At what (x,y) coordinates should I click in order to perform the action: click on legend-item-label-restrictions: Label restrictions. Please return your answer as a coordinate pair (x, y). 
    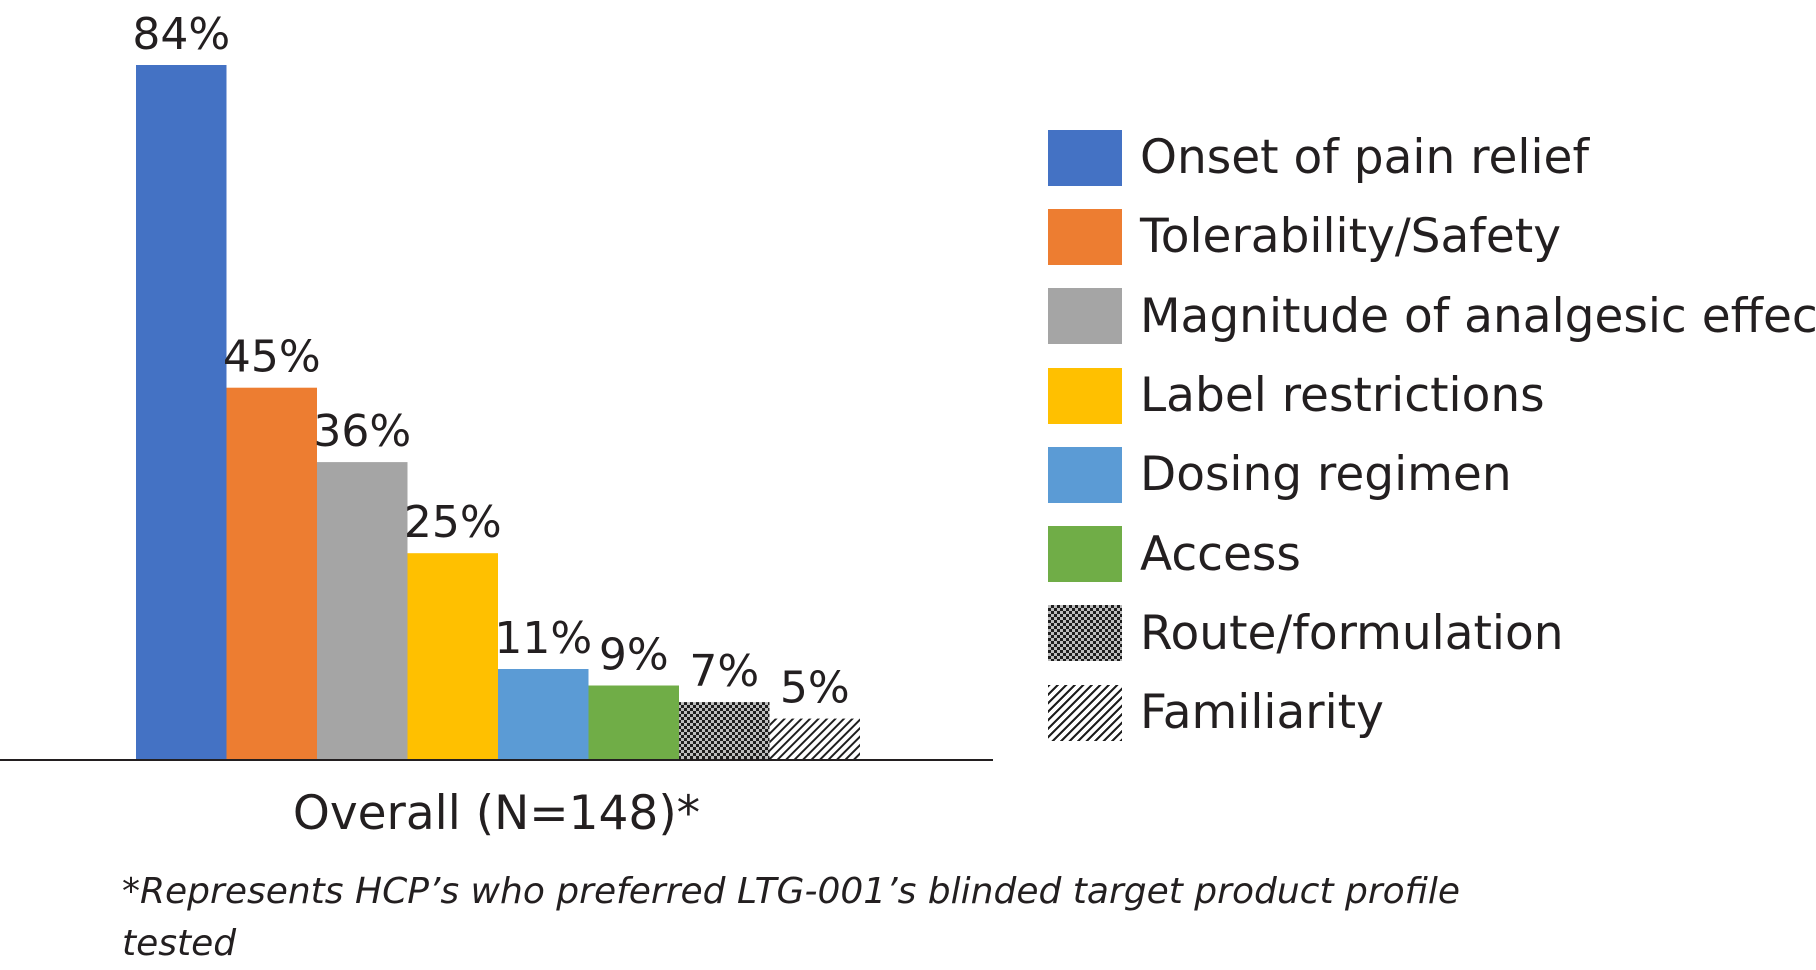
    Looking at the image, I should click on (1432, 395).